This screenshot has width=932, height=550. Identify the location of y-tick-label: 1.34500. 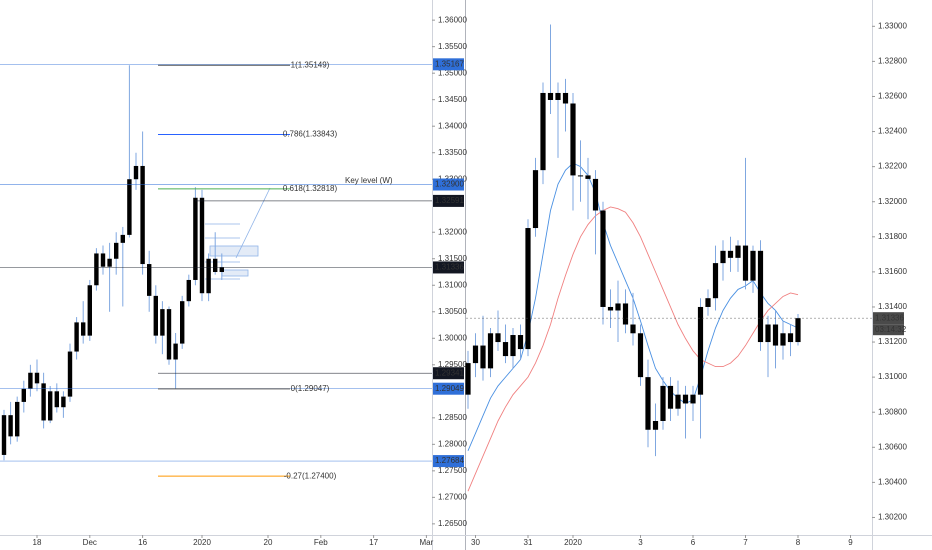
(452, 99).